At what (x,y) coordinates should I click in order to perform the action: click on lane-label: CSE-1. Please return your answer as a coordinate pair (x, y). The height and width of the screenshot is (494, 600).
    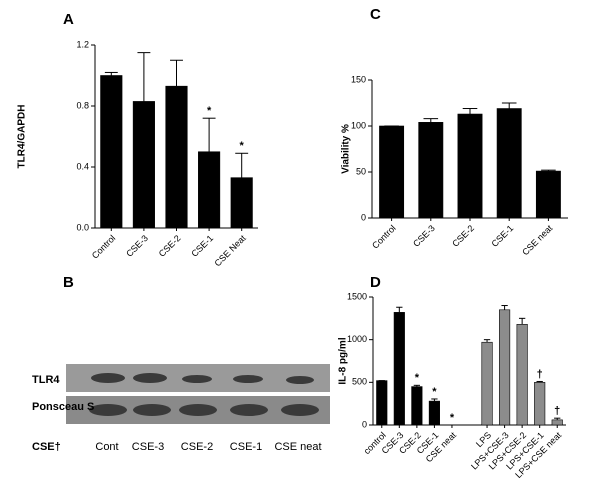
    Looking at the image, I should click on (246, 447).